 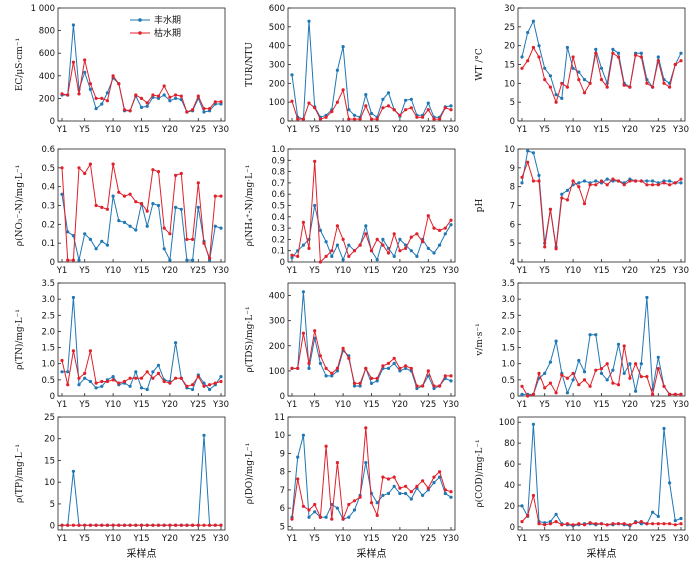 I want to click on y-tick-label: 0.6, so click(x=48, y=150).